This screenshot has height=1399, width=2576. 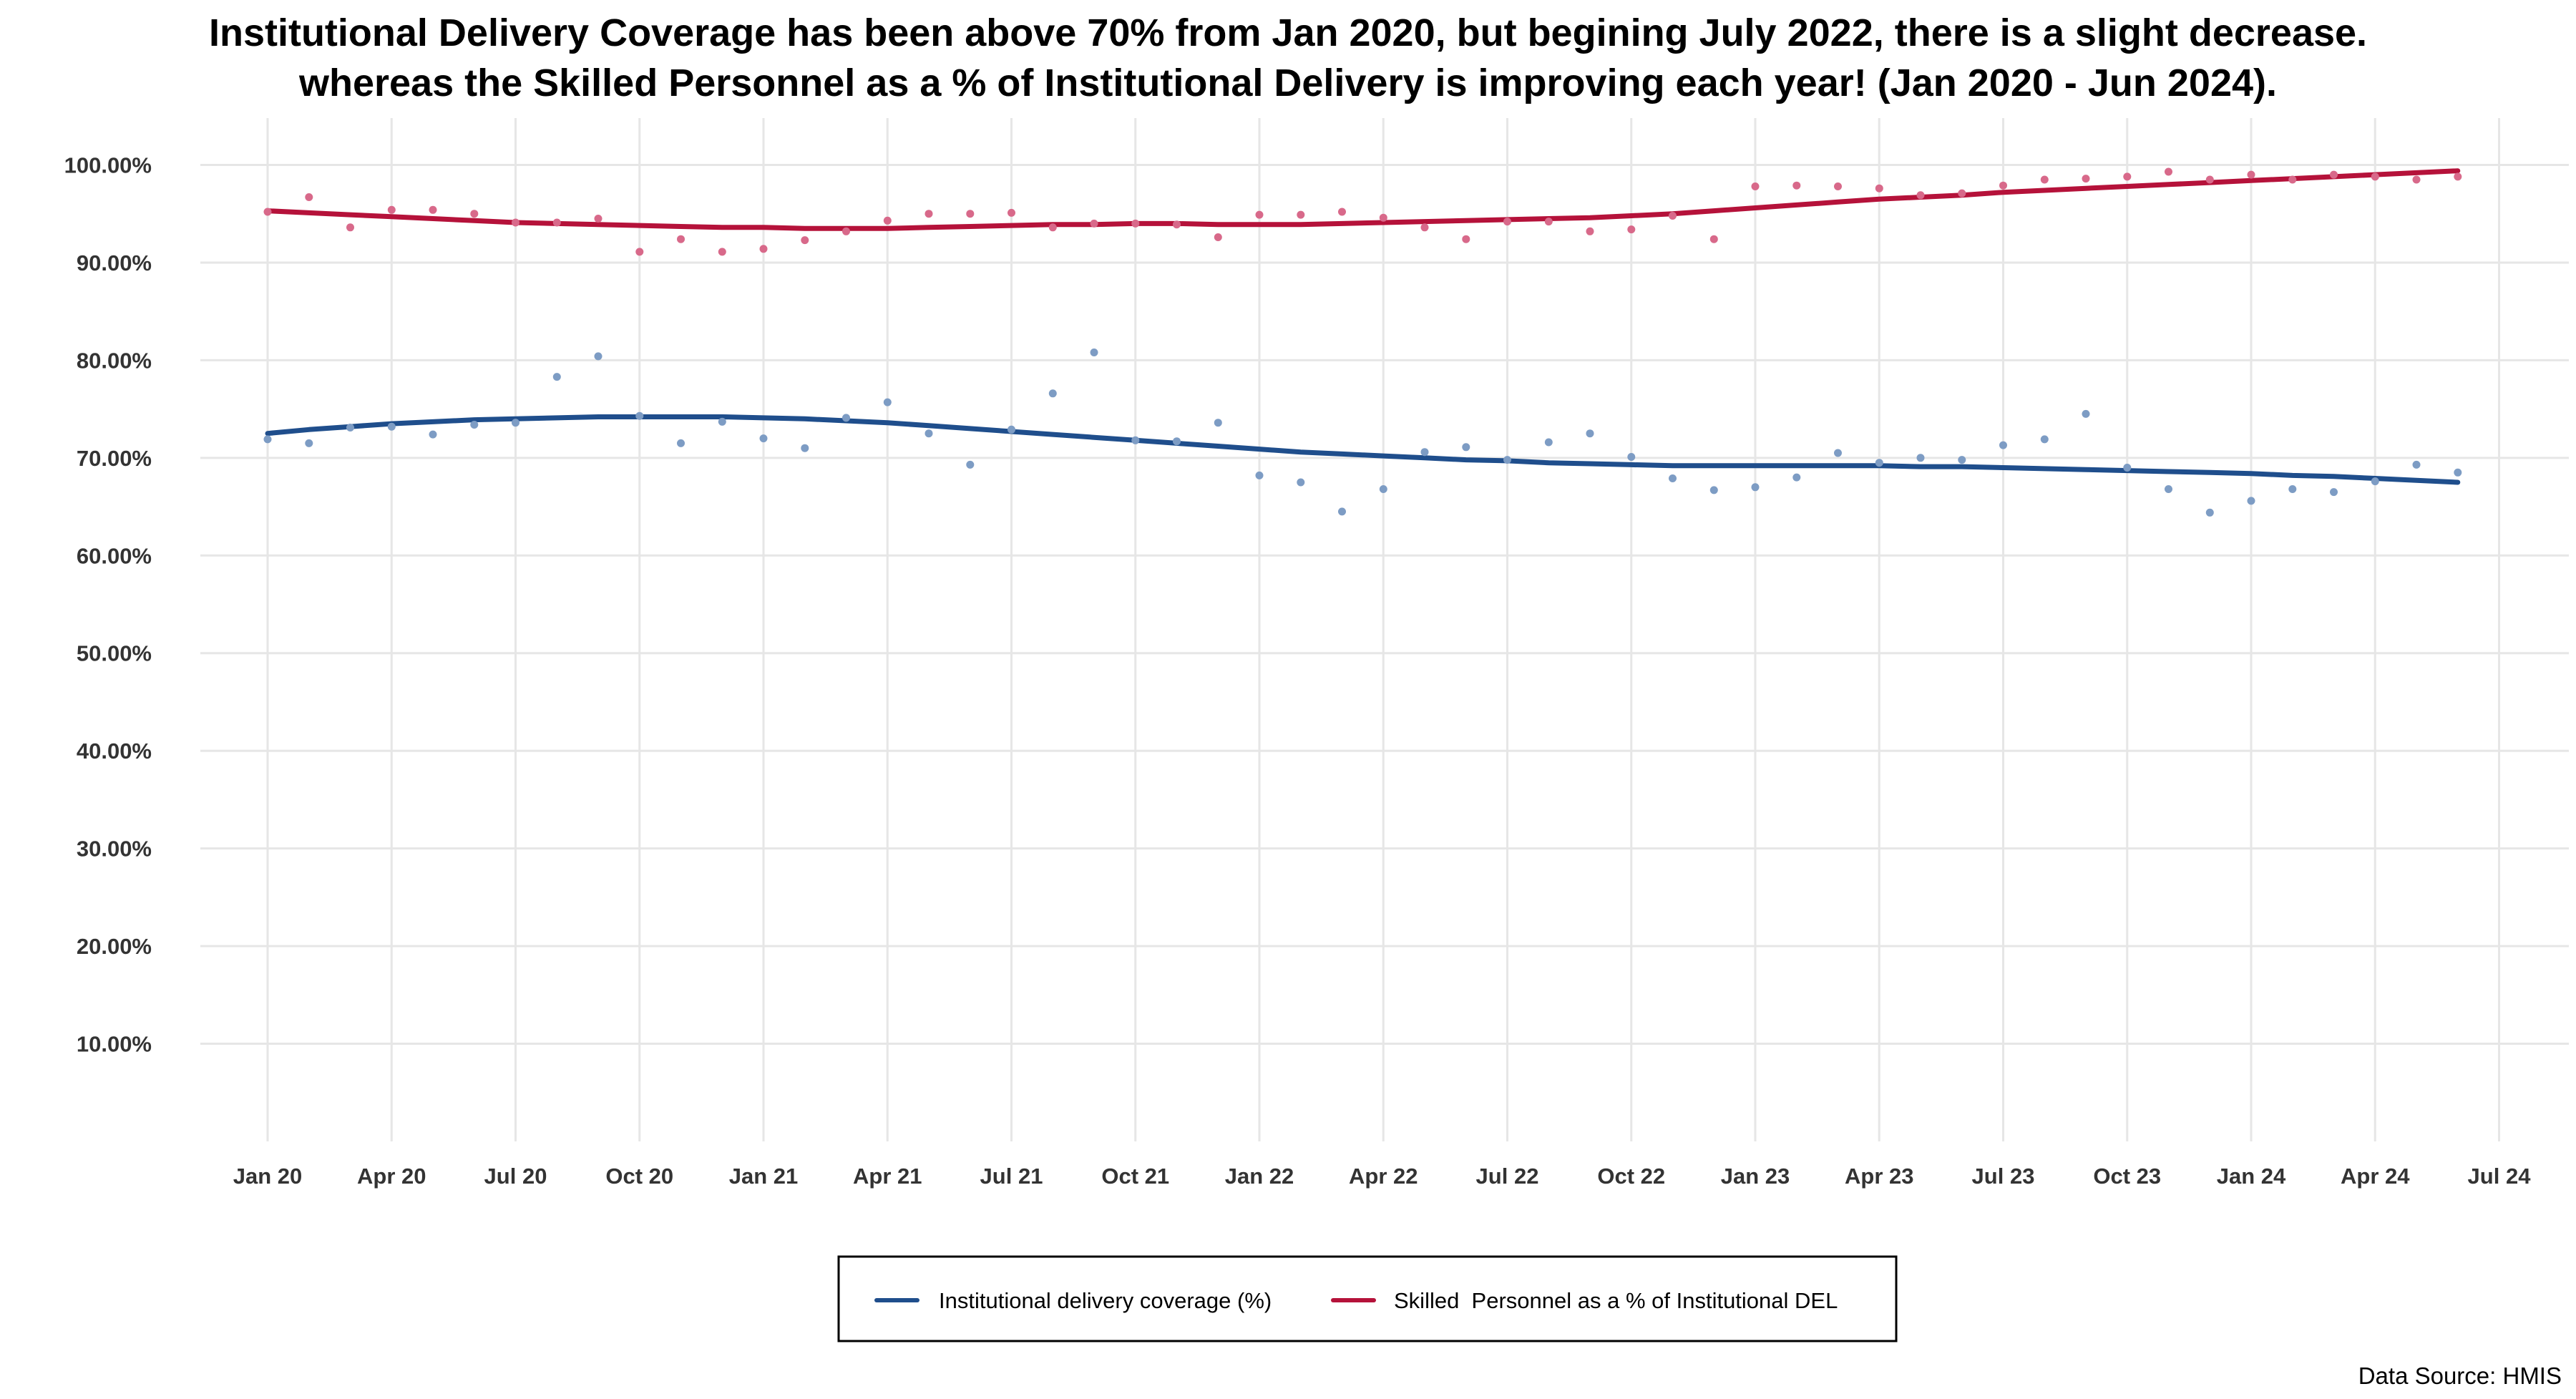 I want to click on x-tick-label: Oct 22, so click(x=1631, y=1176).